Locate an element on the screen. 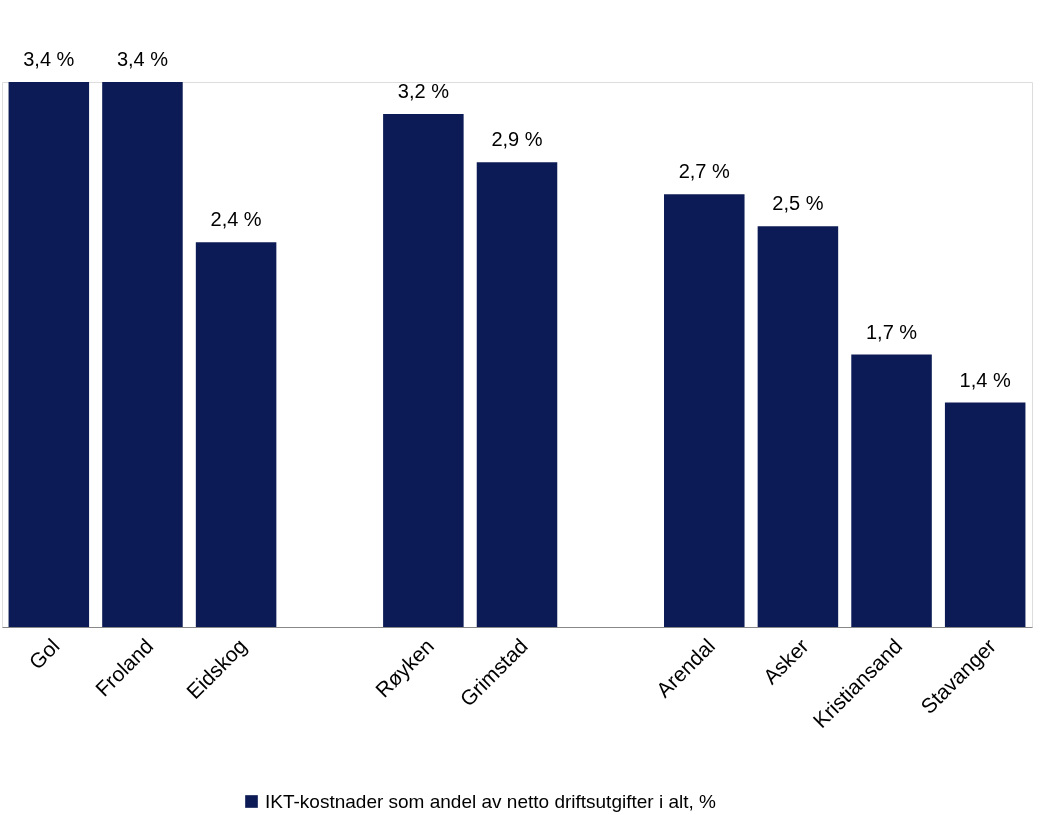 The image size is (1043, 815). data-label: 2,7 % is located at coordinates (704, 171).